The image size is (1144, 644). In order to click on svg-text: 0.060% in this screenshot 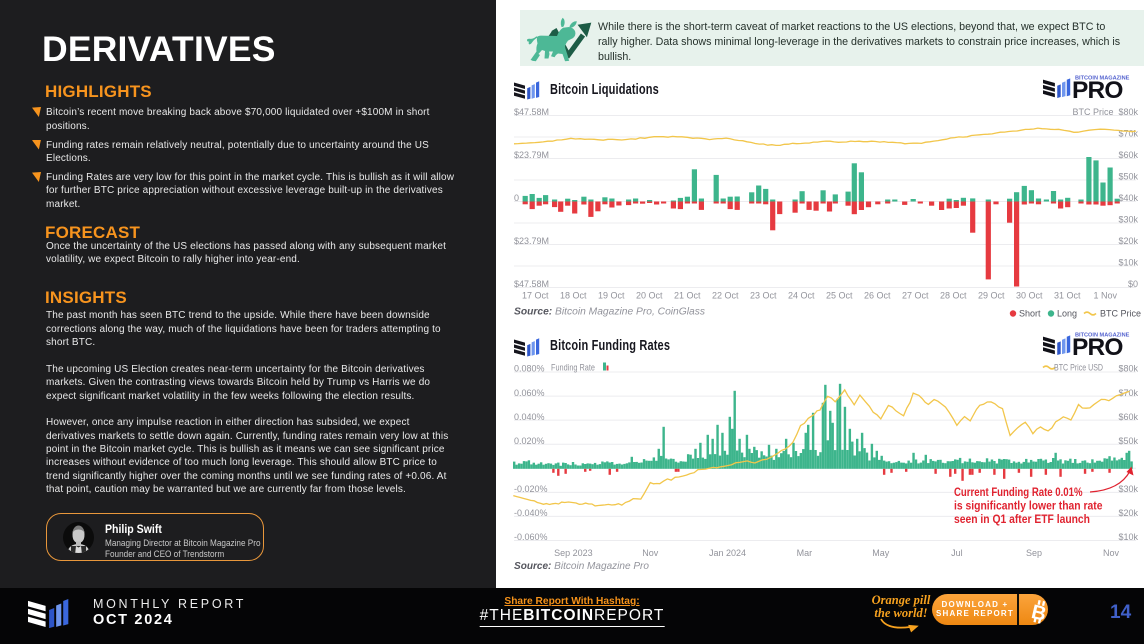, I will do `click(529, 393)`.